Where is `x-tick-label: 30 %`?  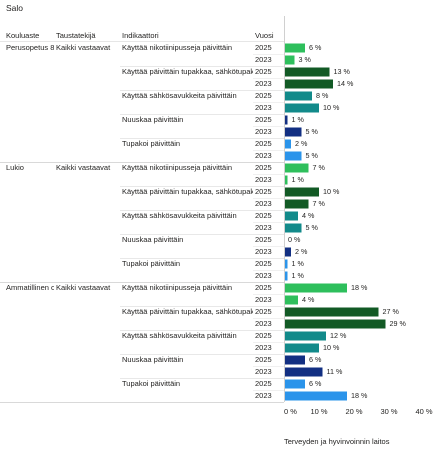 x-tick-label: 30 % is located at coordinates (388, 411).